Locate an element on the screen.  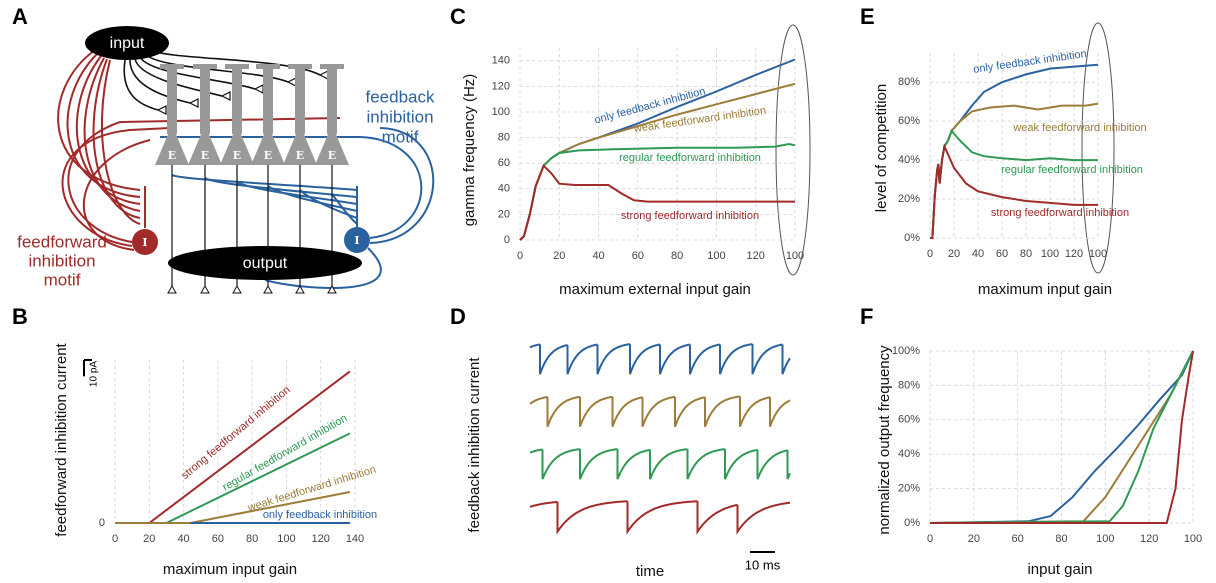
x-axis-title: maximum external input gain is located at coordinates (655, 289).